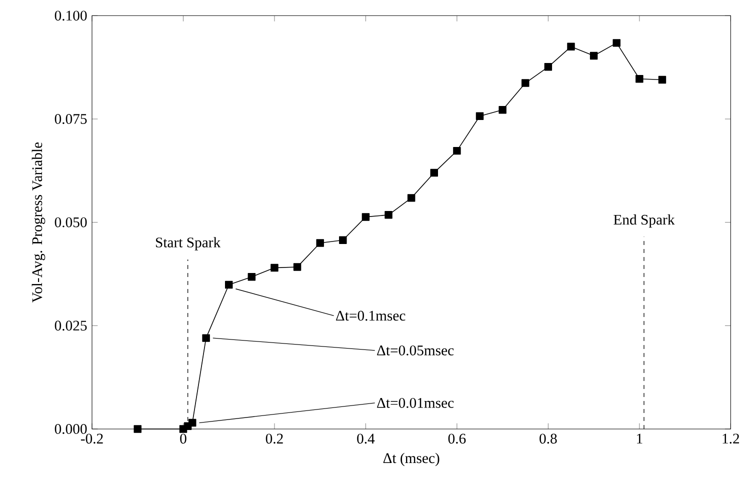  What do you see at coordinates (70, 119) in the screenshot?
I see `y-tick-label: 0.075` at bounding box center [70, 119].